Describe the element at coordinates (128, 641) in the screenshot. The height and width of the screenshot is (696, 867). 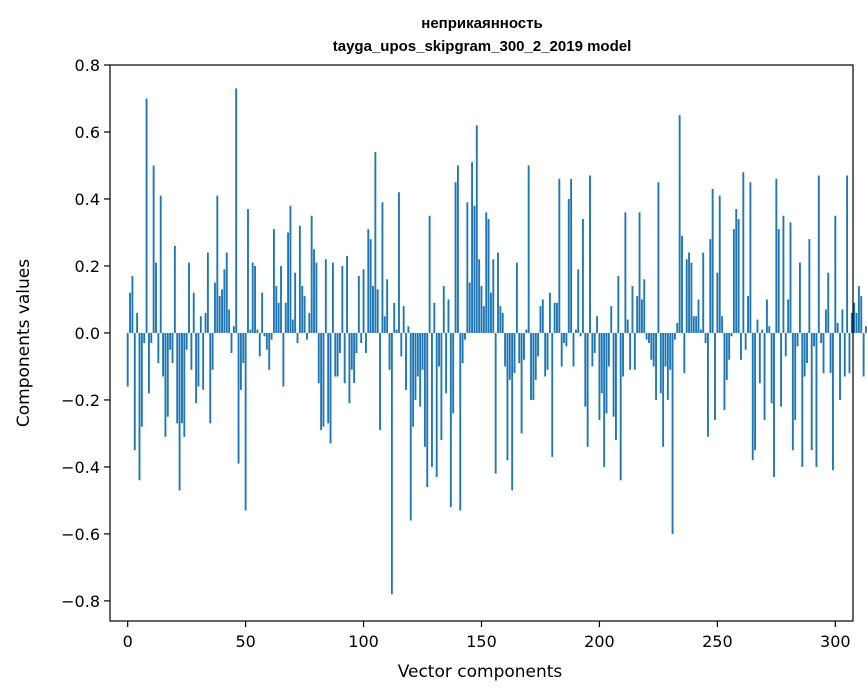
I see `x-tick-label: 0` at that location.